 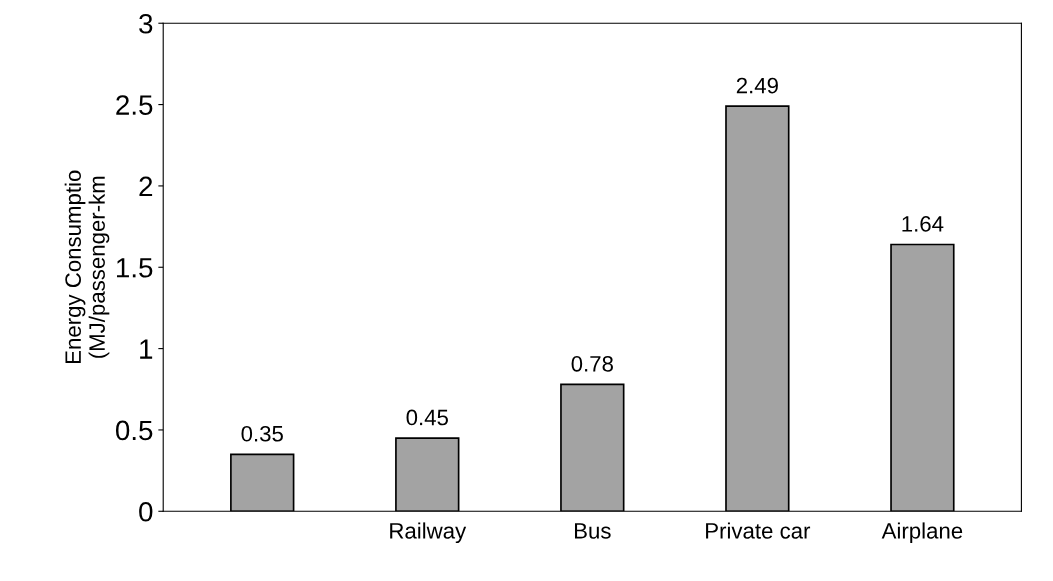 I want to click on x-tick-label: Airplane, so click(x=922, y=533).